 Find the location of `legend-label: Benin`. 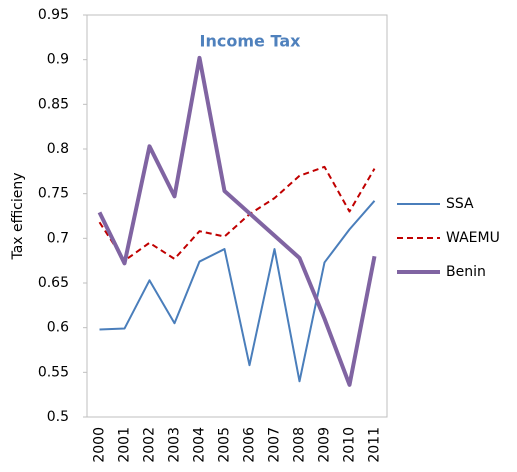

legend-label: Benin is located at coordinates (466, 272).